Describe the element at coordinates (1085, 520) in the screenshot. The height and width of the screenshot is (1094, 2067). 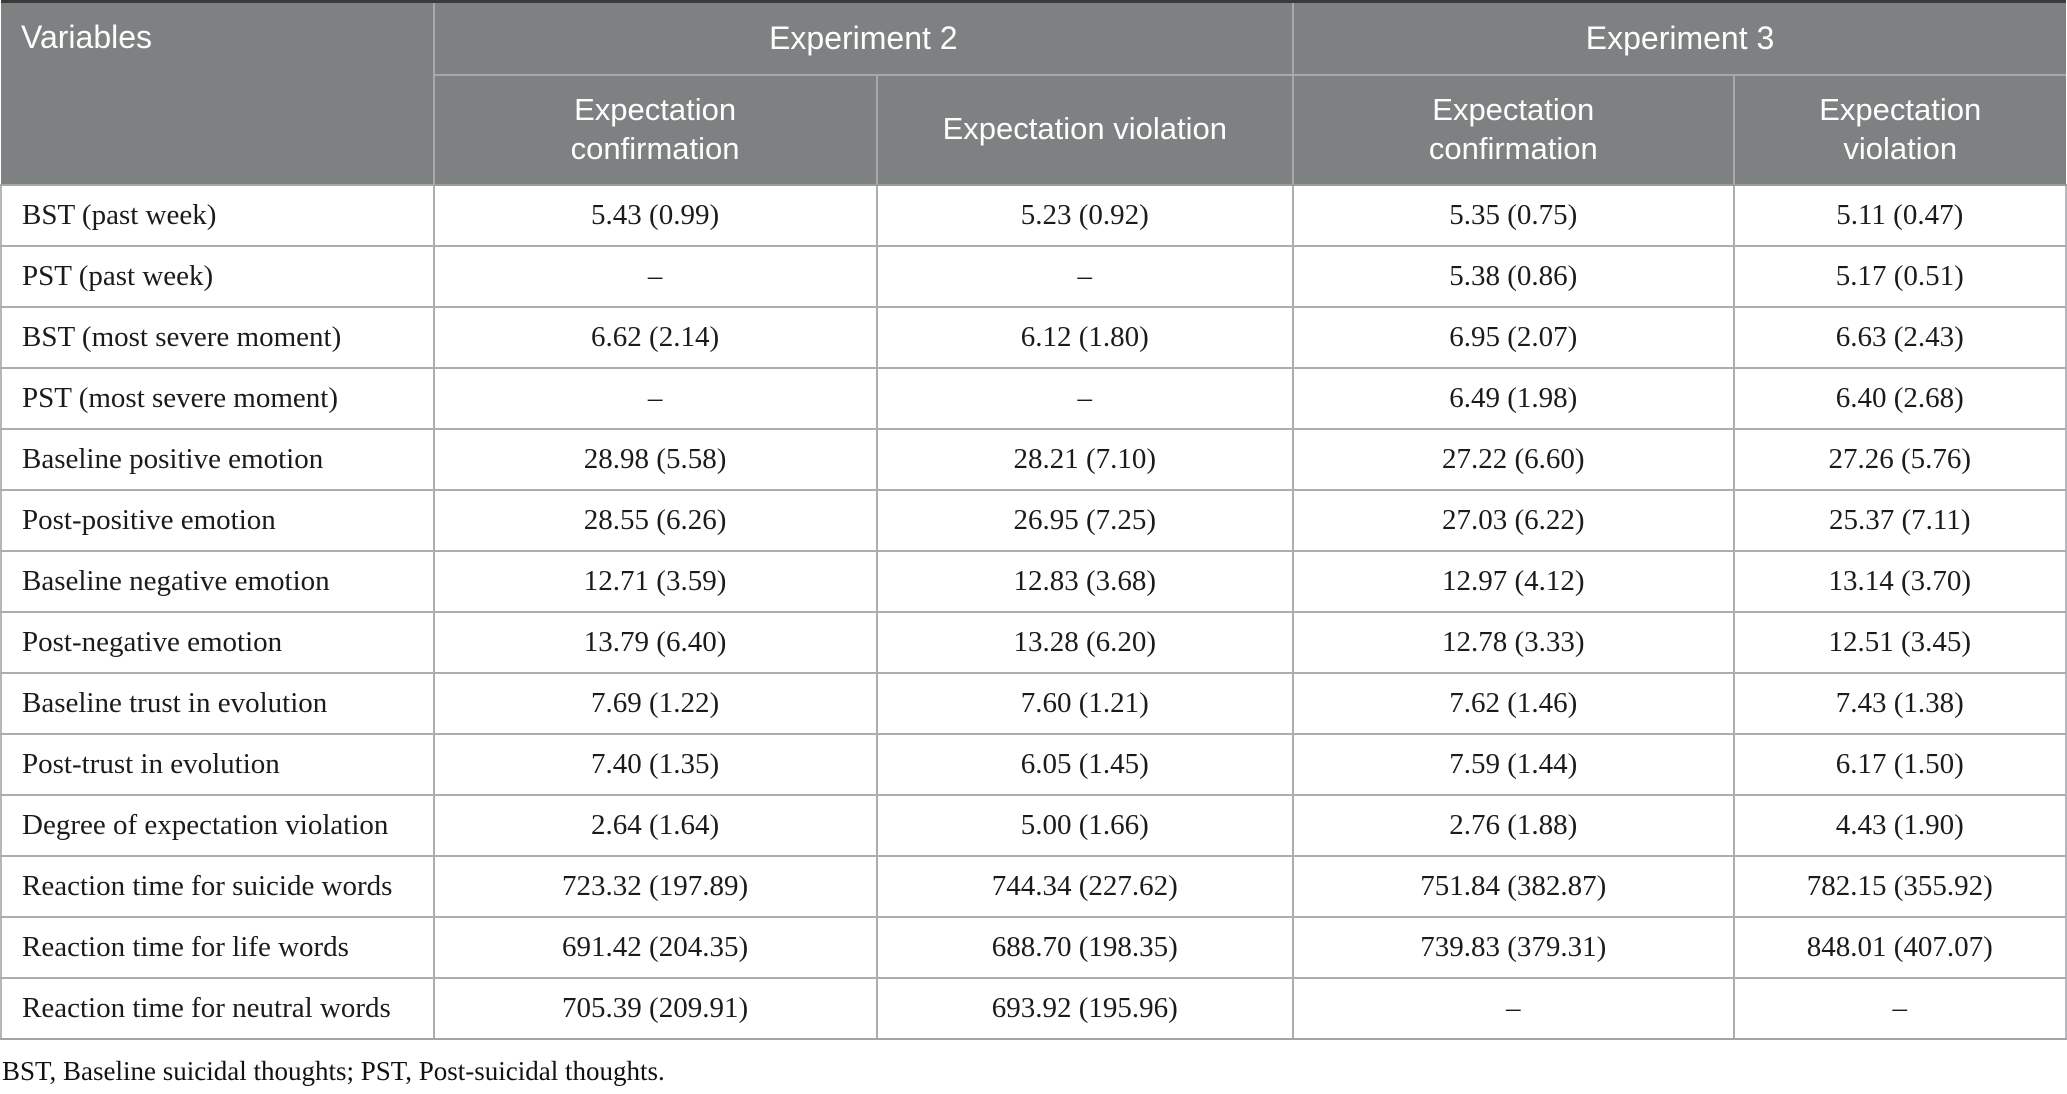
I see `value-cell: 26.95 (7.25)` at that location.